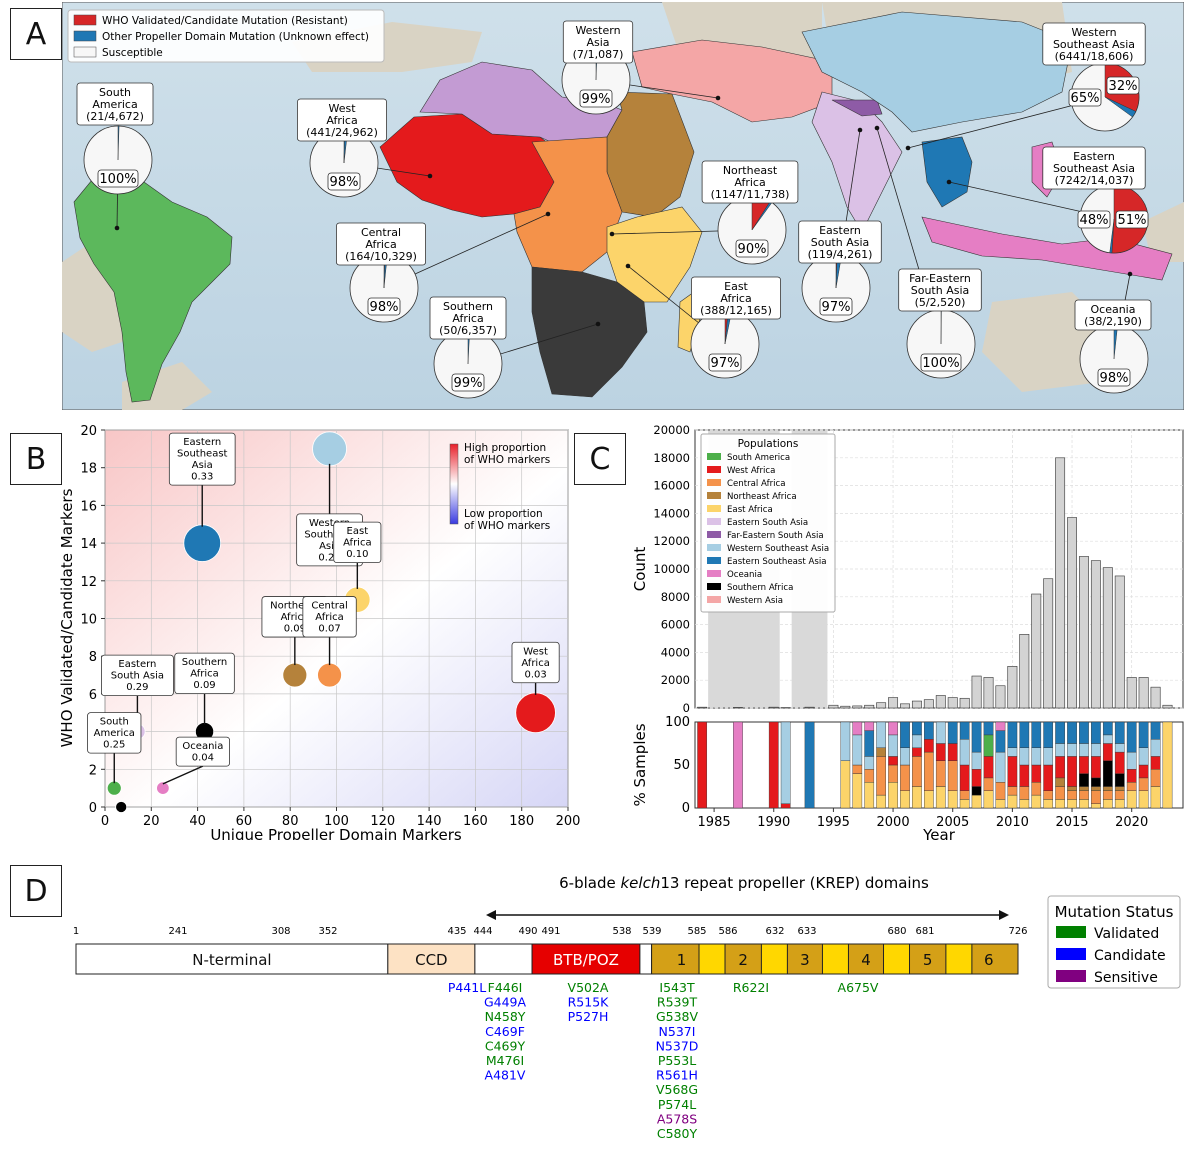  I want to click on legend-swatch-sensitive, so click(1071, 976).